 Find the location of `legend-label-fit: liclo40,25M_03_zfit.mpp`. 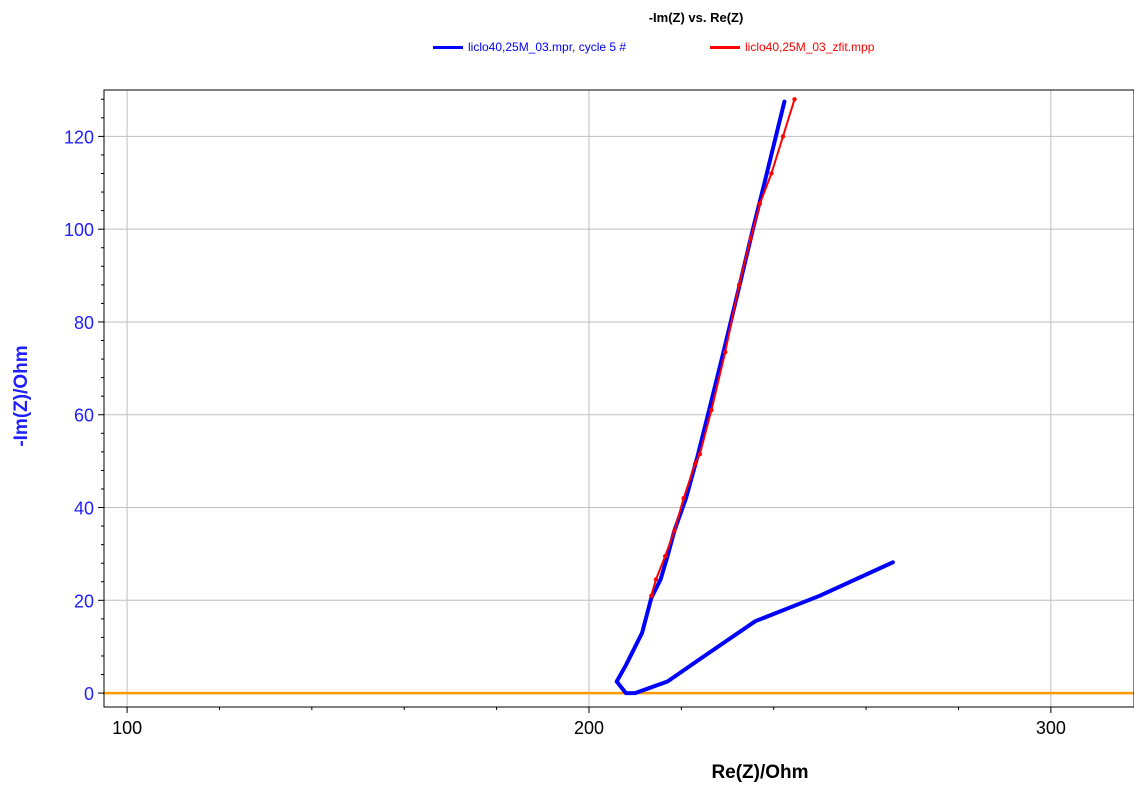

legend-label-fit: liclo40,25M_03_zfit.mpp is located at coordinates (810, 47).